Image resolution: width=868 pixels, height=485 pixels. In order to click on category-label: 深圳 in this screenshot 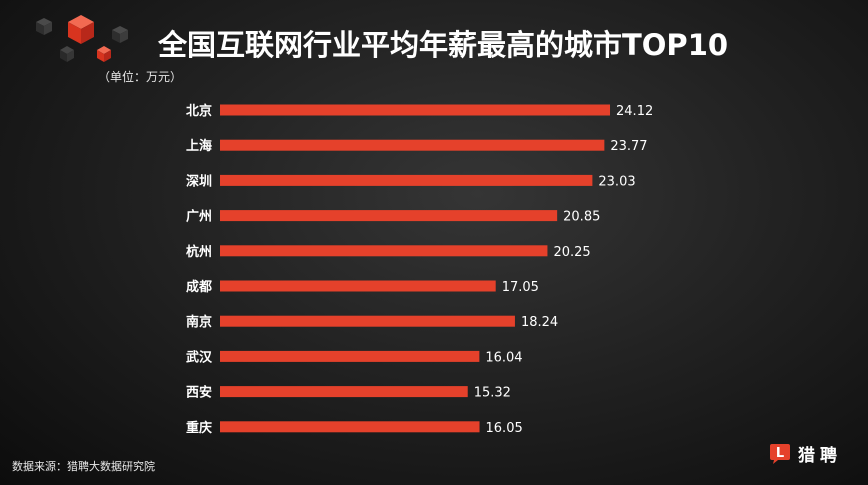, I will do `click(199, 181)`.